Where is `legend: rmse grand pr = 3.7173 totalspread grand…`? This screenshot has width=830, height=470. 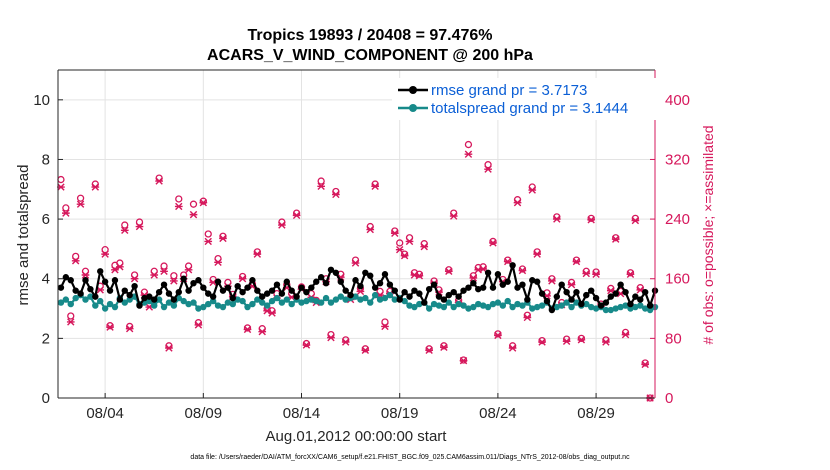 legend: rmse grand pr = 3.7173 totalspread grand… is located at coordinates (527, 99).